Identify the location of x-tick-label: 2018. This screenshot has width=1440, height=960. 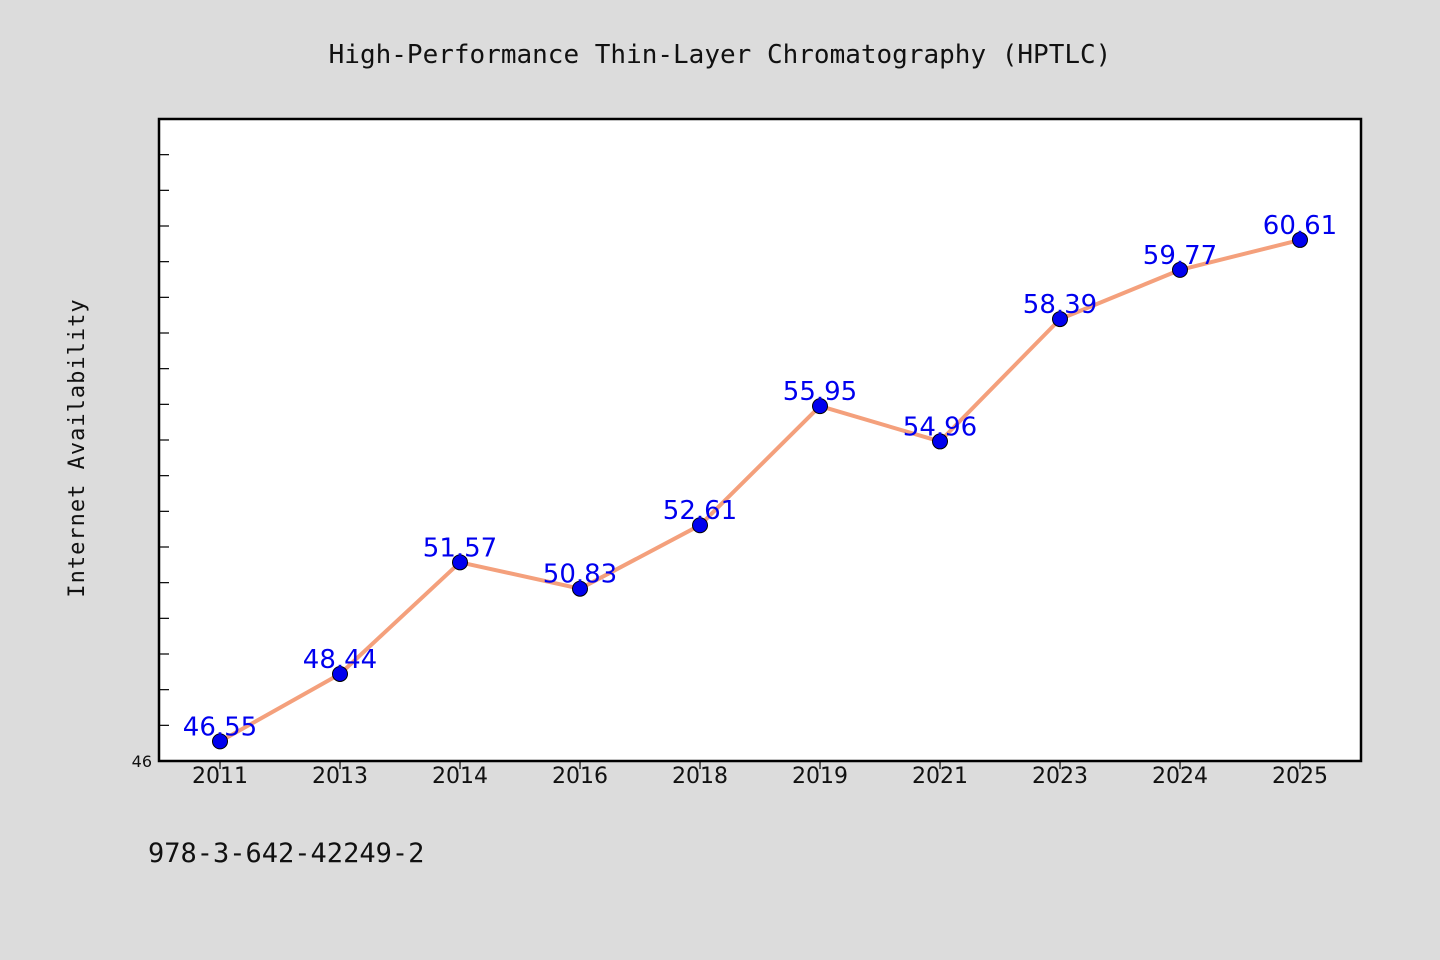
(700, 776).